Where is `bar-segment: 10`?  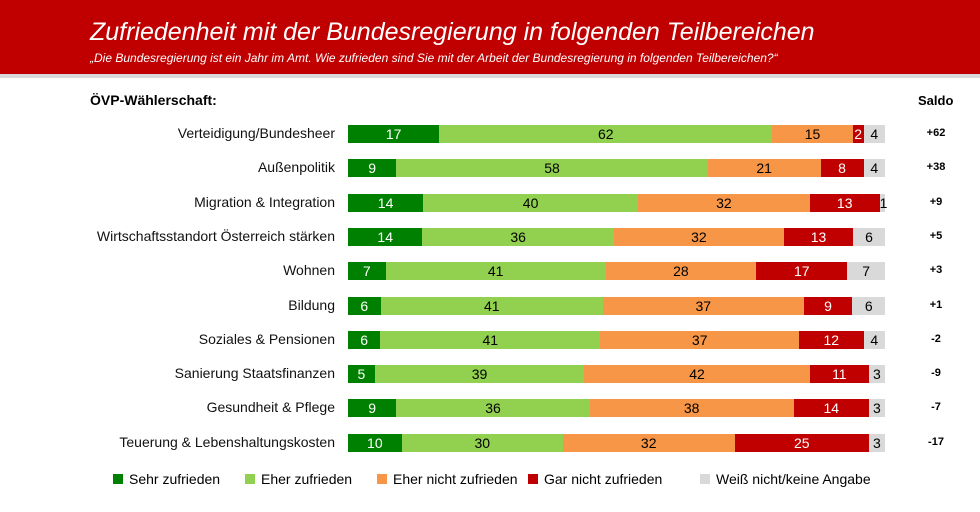
bar-segment: 10 is located at coordinates (375, 442).